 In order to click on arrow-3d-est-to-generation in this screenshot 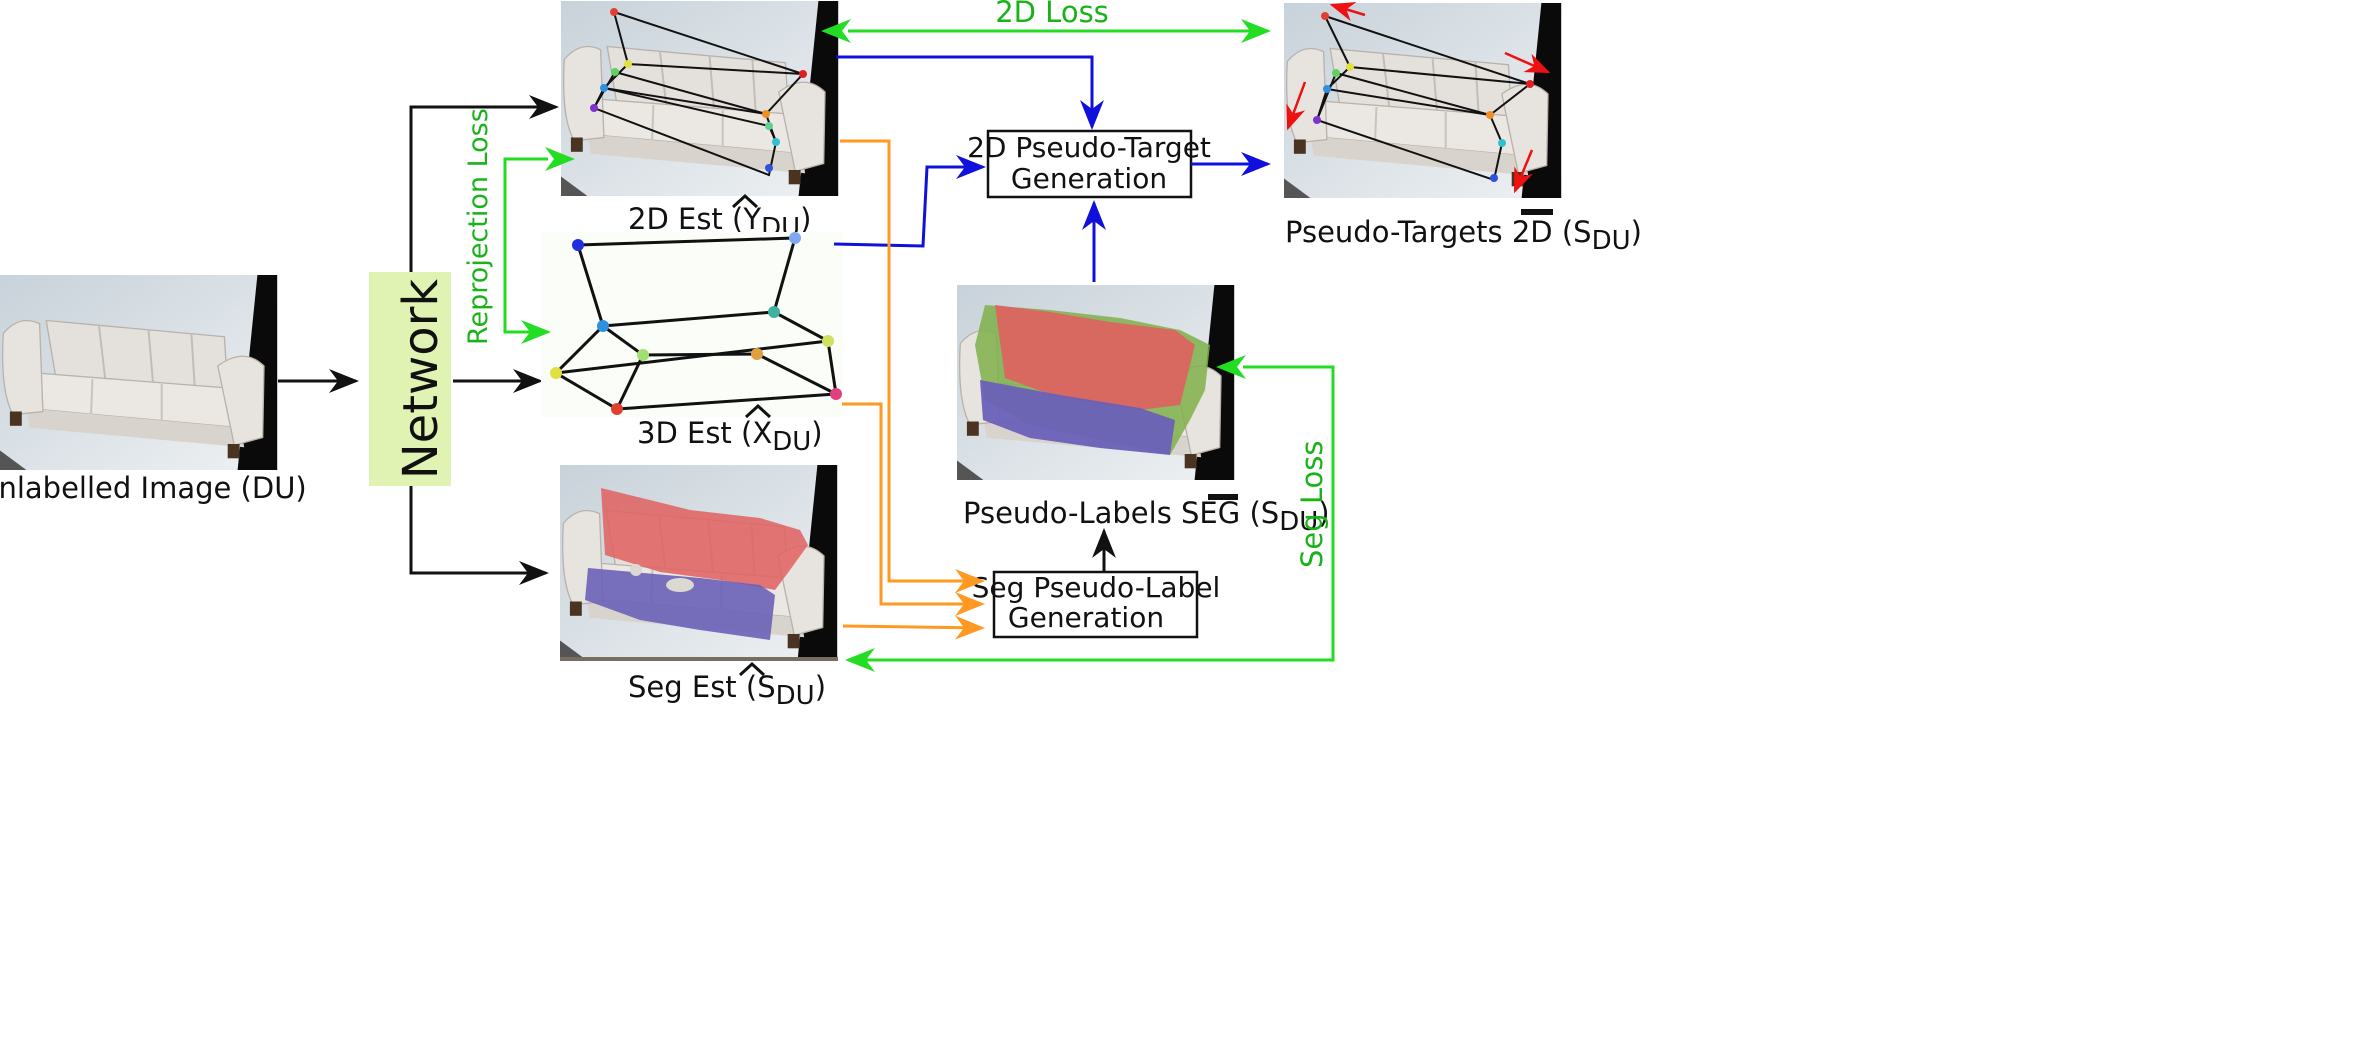, I will do `click(909, 201)`.